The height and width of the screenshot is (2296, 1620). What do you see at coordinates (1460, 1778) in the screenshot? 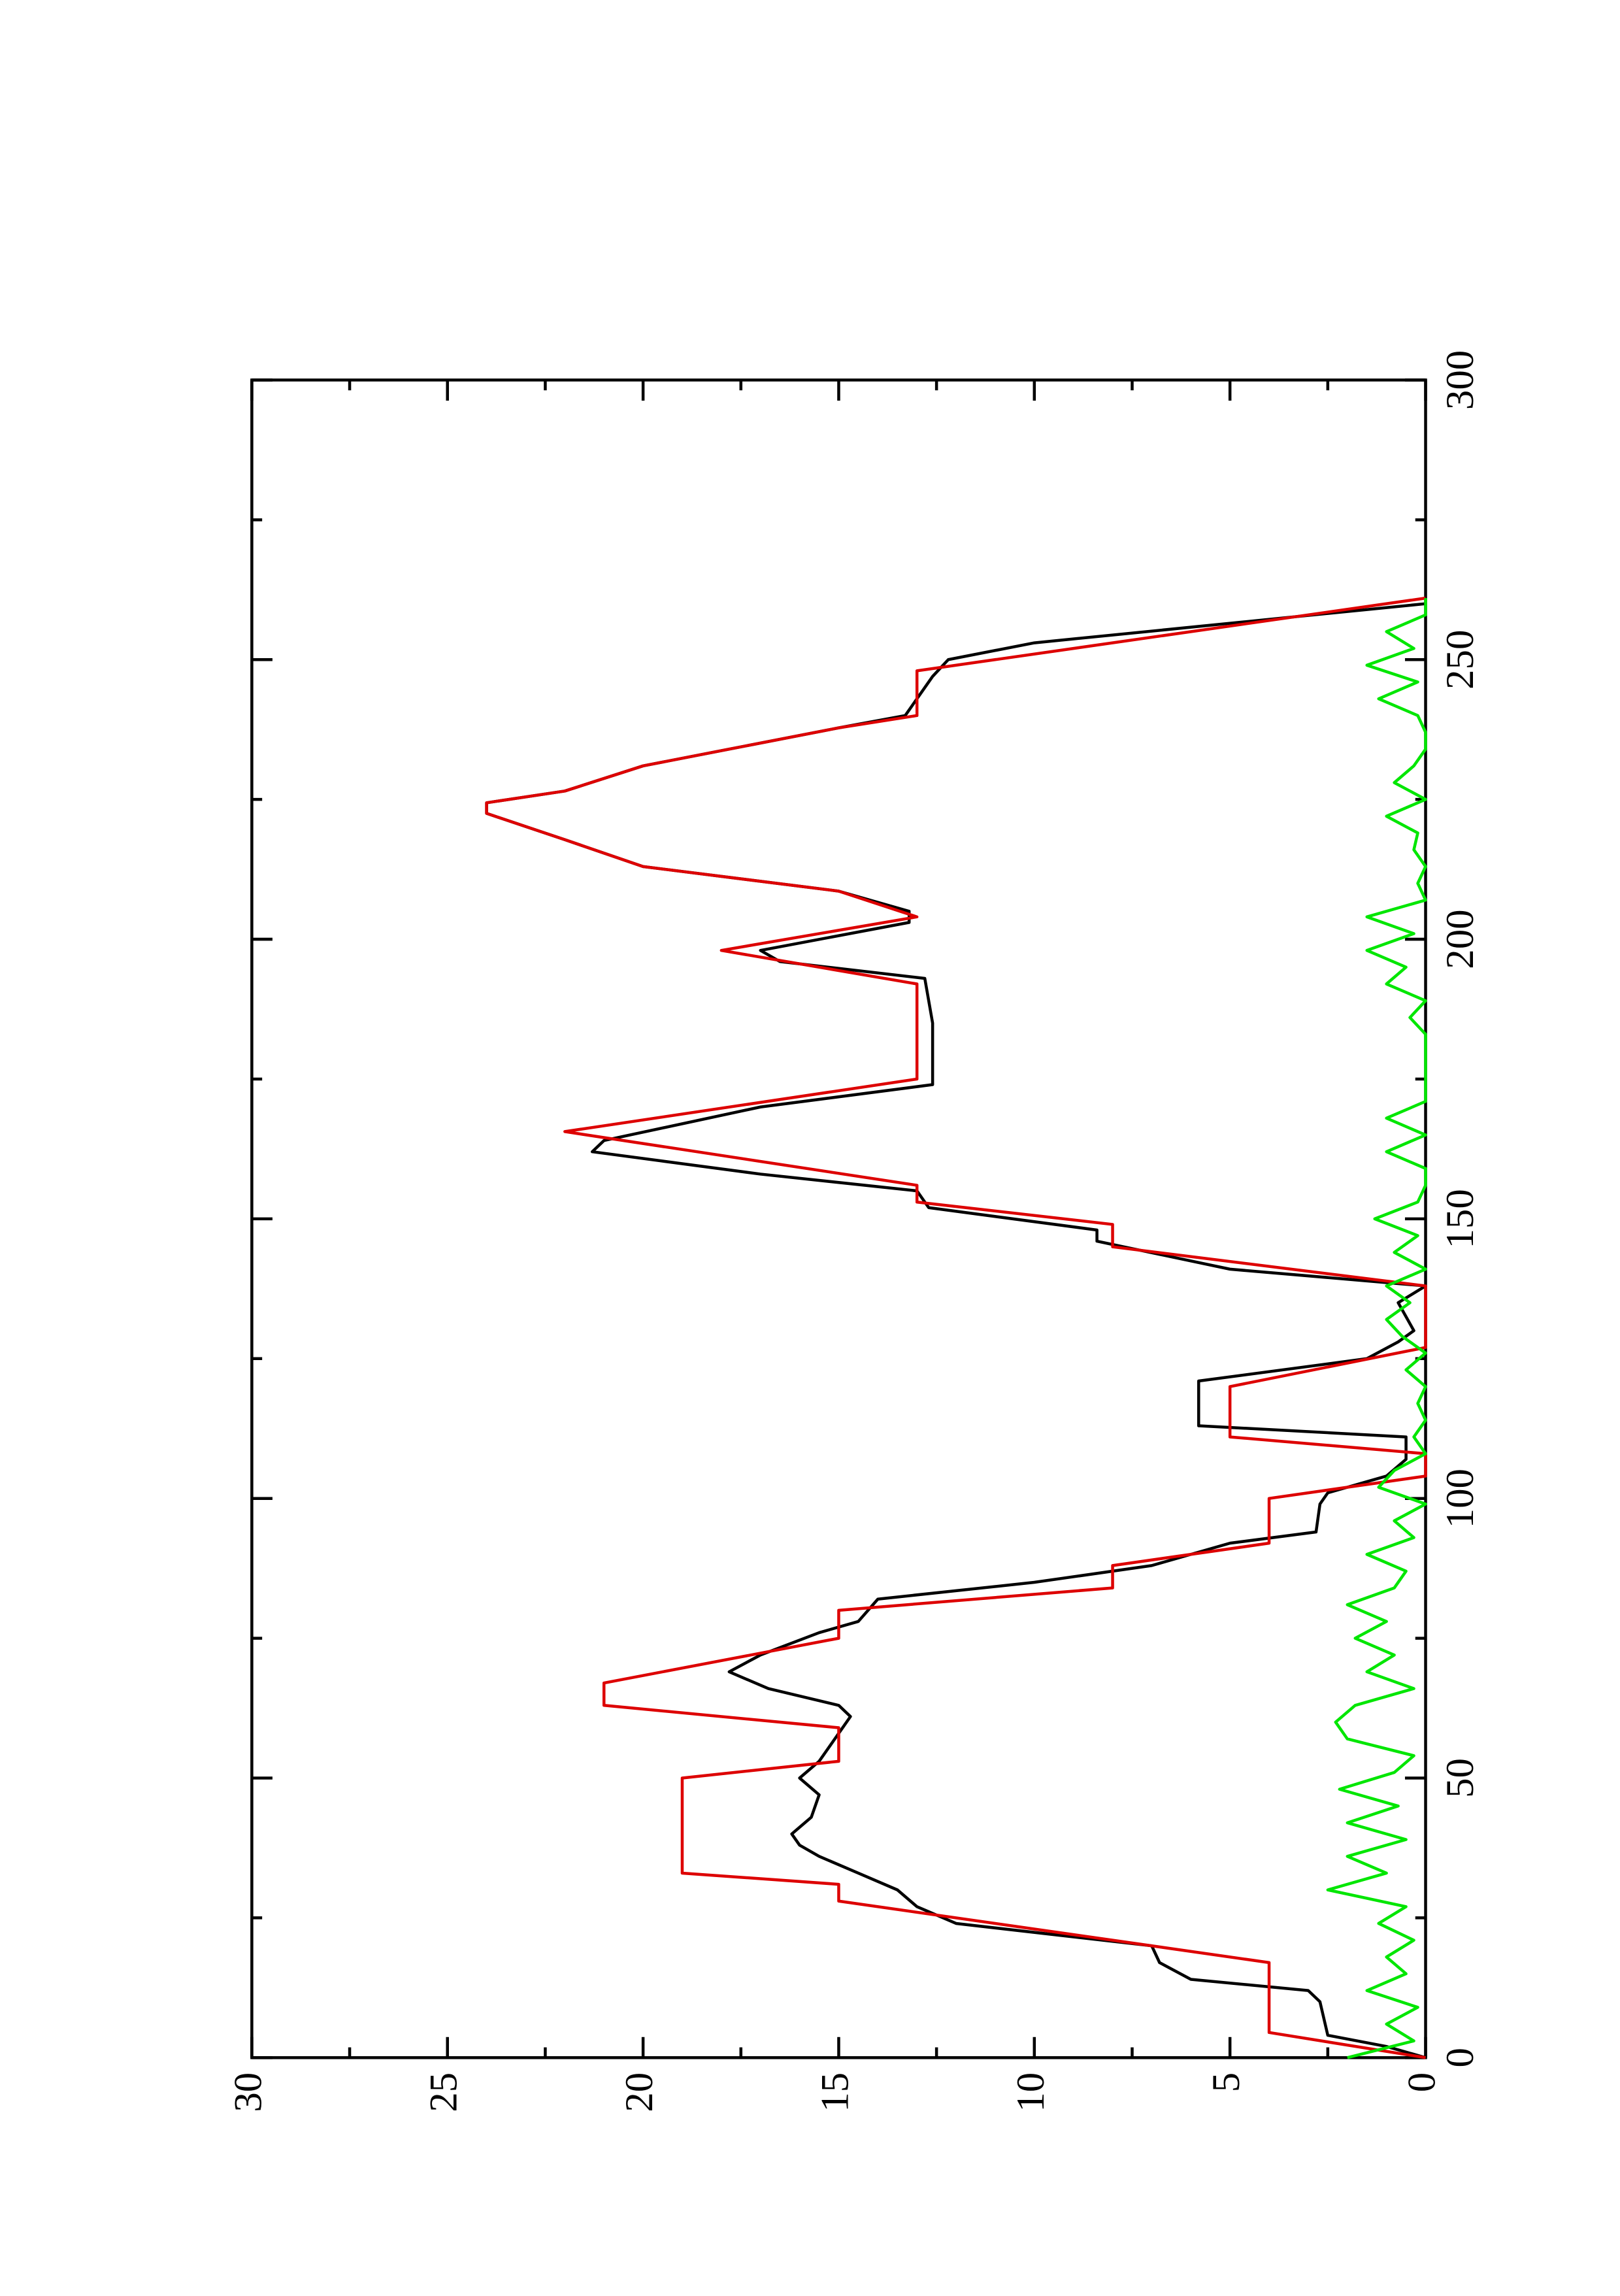
I see `x-tick-label: 50` at bounding box center [1460, 1778].